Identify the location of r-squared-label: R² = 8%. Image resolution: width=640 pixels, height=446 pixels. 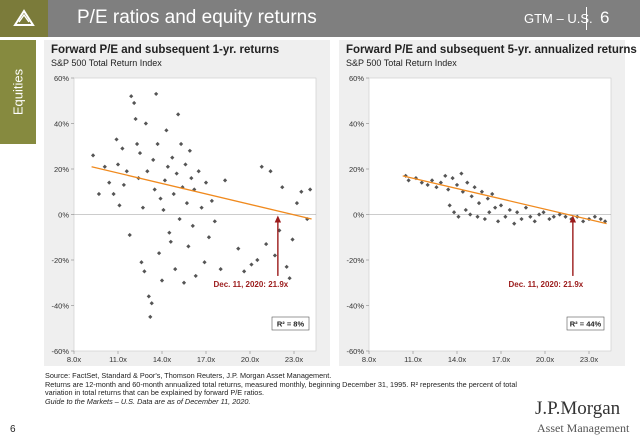
(291, 324).